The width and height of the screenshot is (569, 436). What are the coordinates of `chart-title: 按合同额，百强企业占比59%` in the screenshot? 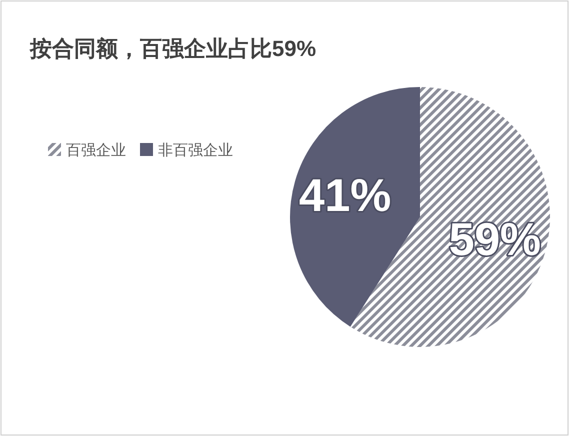 It's located at (172, 48).